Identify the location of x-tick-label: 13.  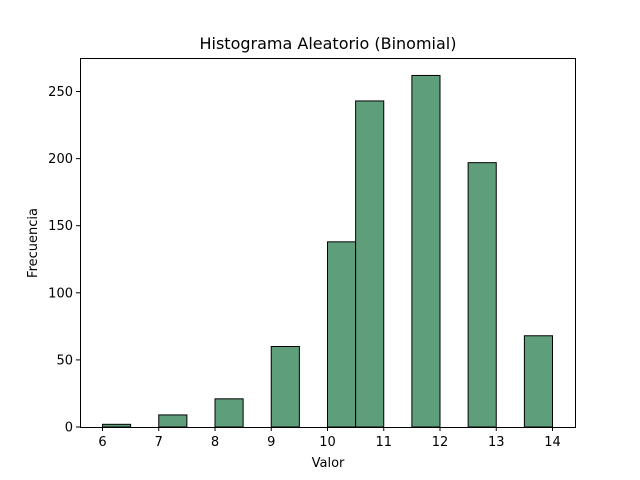
(496, 442).